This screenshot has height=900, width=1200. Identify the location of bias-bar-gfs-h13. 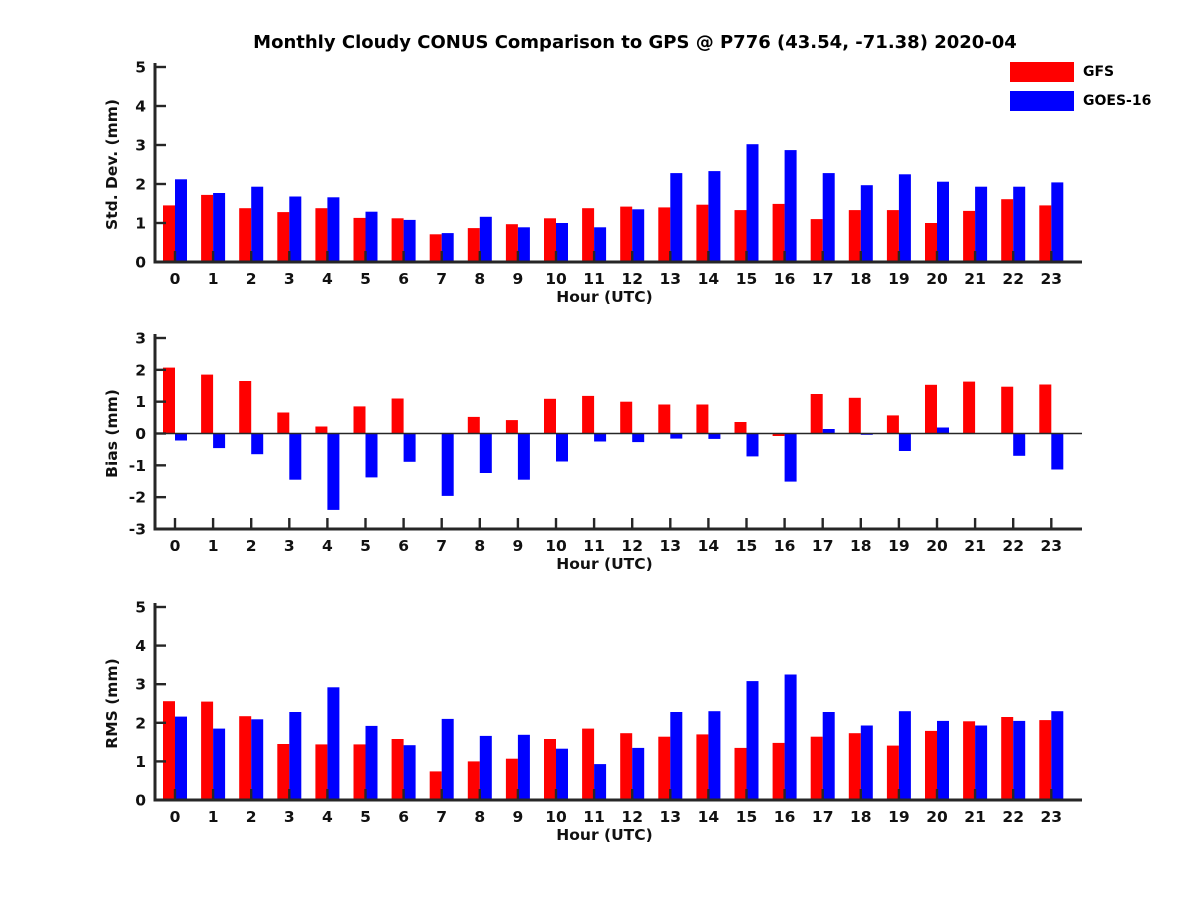
(664, 419).